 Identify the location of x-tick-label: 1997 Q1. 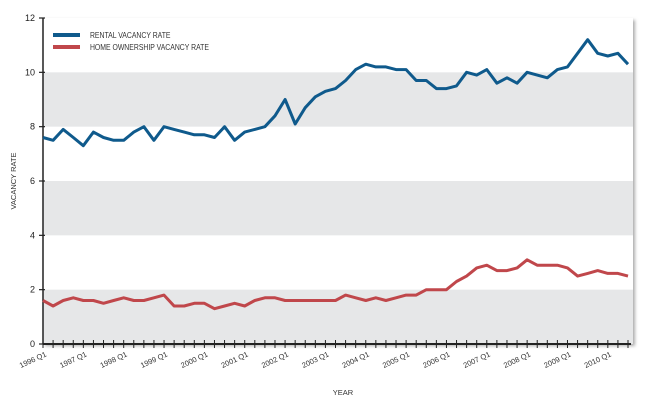
(73, 360).